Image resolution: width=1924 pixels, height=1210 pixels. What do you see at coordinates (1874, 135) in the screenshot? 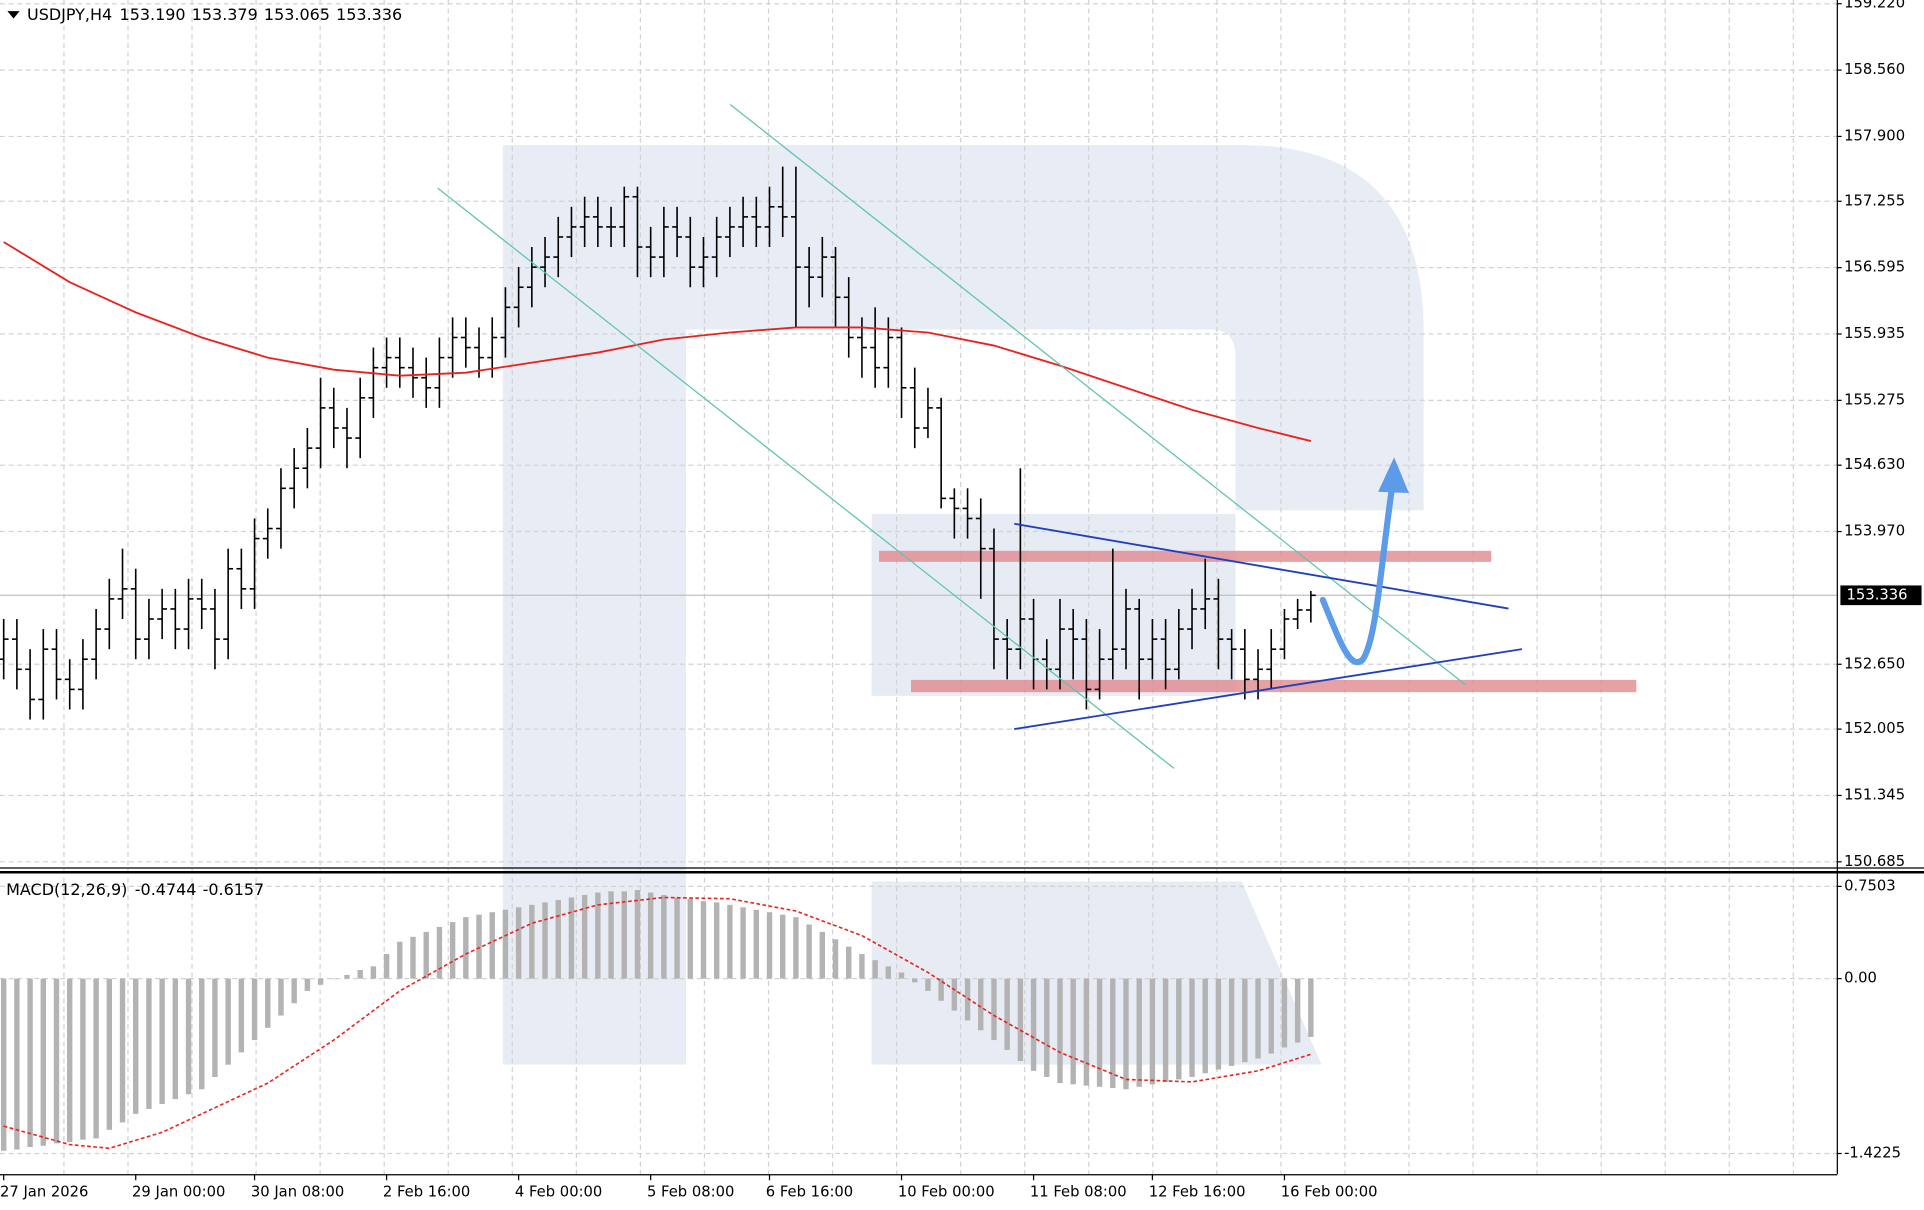
I see `y-tick-label: 157.900` at bounding box center [1874, 135].